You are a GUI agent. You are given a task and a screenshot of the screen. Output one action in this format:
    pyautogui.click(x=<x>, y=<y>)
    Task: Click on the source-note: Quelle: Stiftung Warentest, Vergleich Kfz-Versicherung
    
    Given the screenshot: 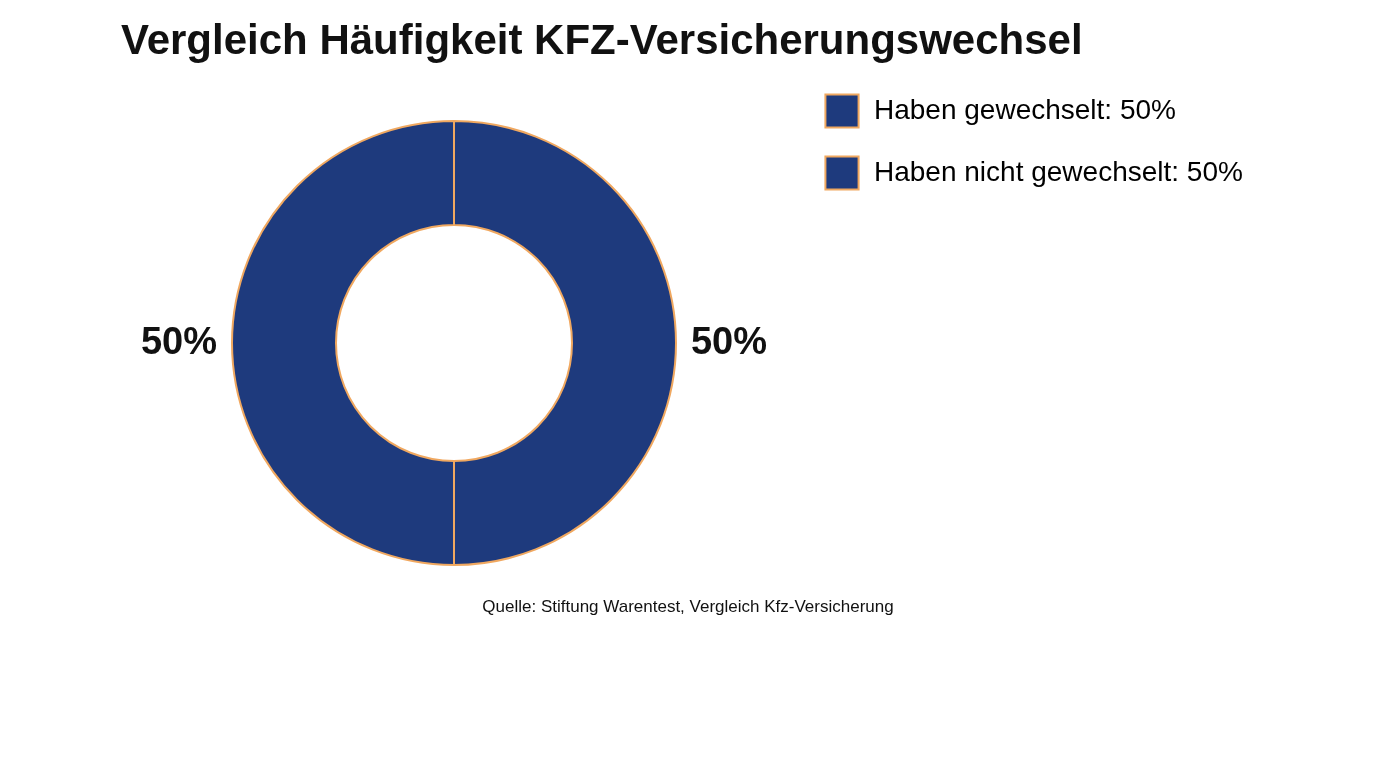 What is the action you would take?
    pyautogui.click(x=688, y=607)
    